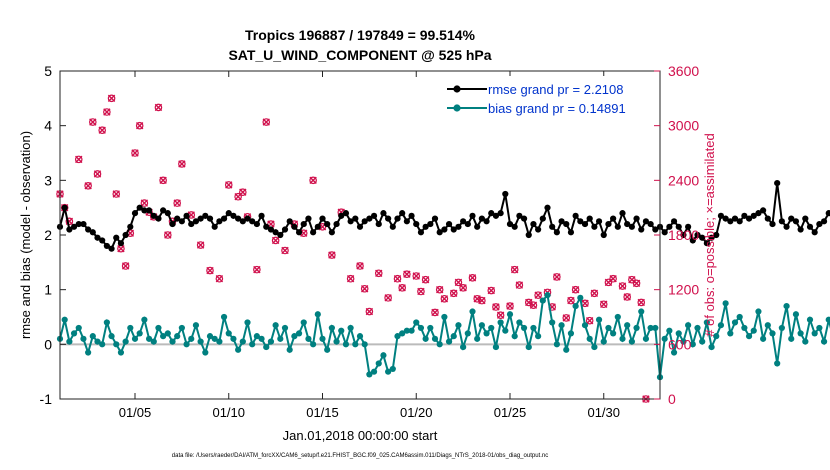 The width and height of the screenshot is (830, 470). What do you see at coordinates (557, 108) in the screenshot?
I see `legend-bias-label: bias grand pr = 0.14891` at bounding box center [557, 108].